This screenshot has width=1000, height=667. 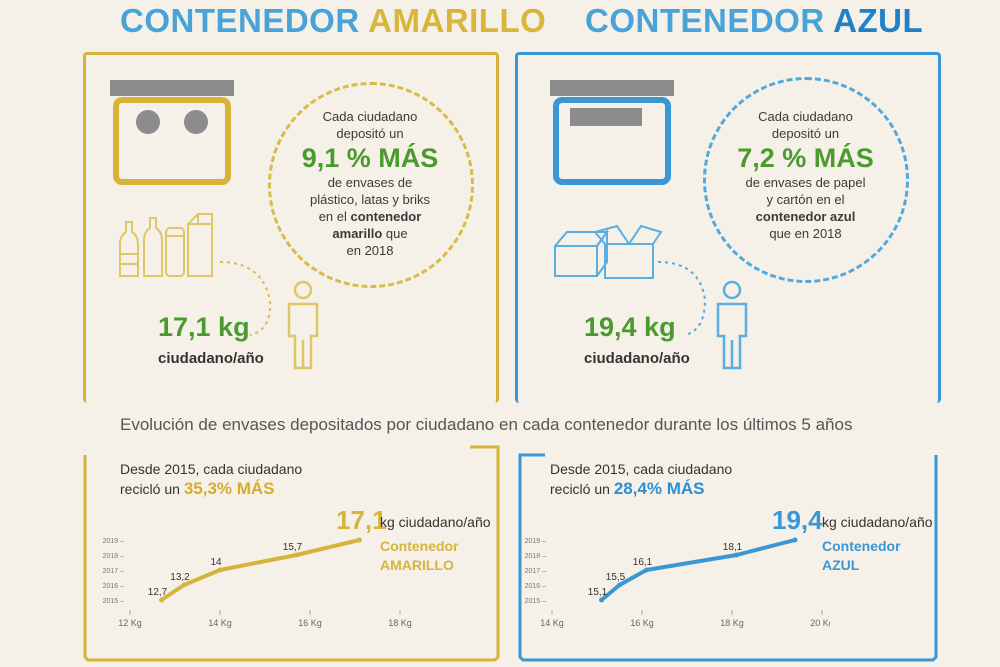 I want to click on blue-chart-point-2016, so click(x=619, y=585).